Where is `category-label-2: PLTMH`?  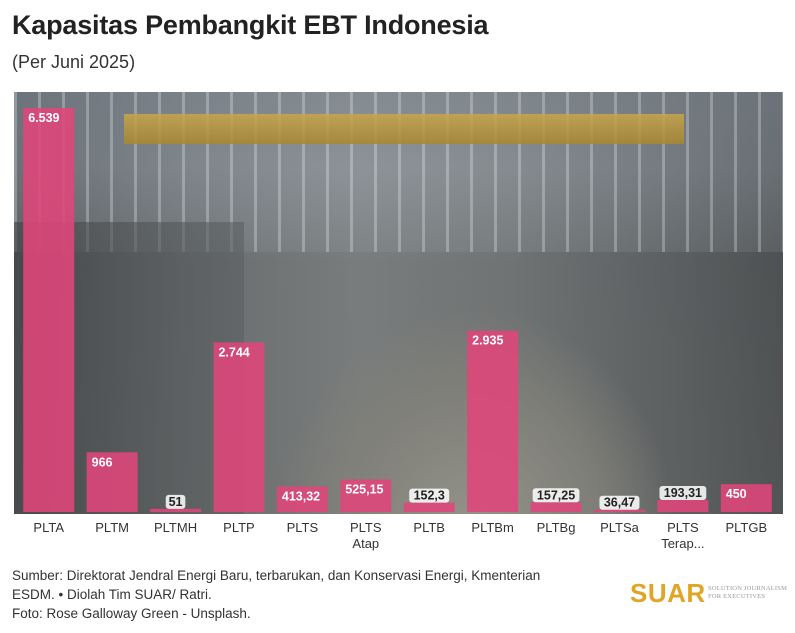
category-label-2: PLTMH is located at coordinates (175, 527).